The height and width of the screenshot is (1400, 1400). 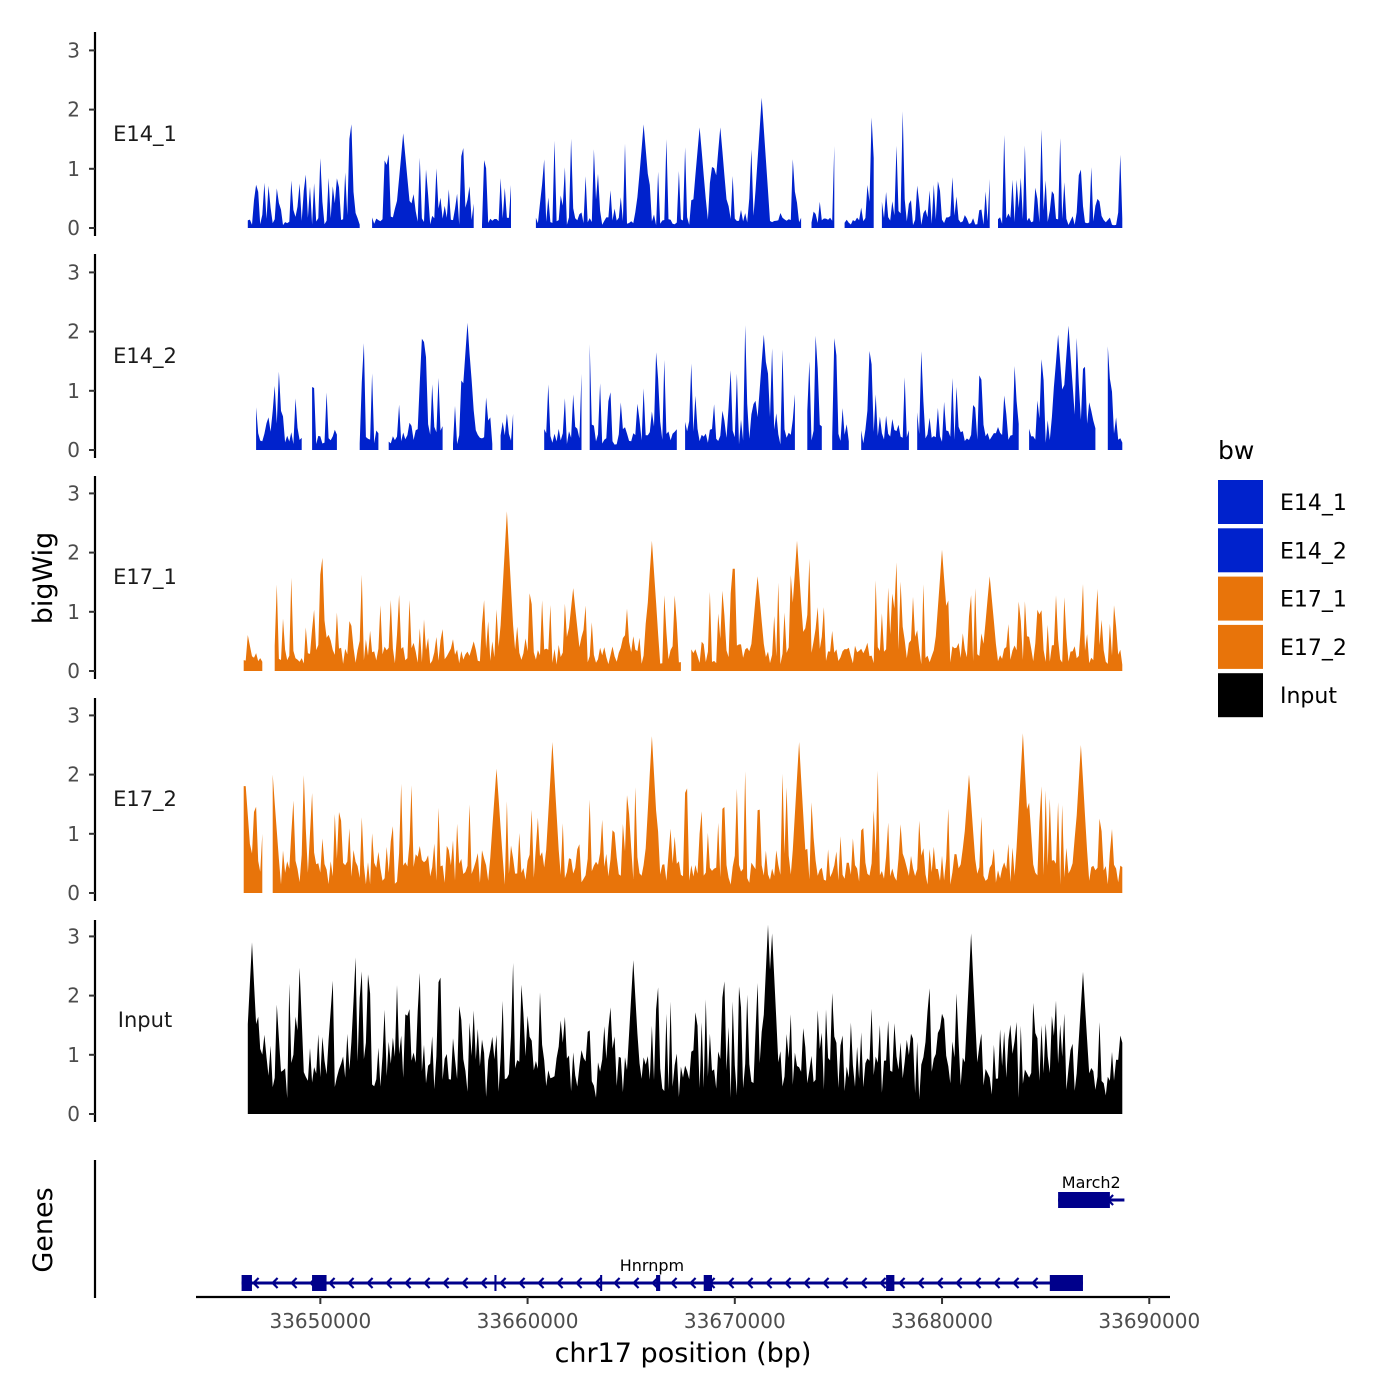 I want to click on legend-title: bw, so click(x=1236, y=450).